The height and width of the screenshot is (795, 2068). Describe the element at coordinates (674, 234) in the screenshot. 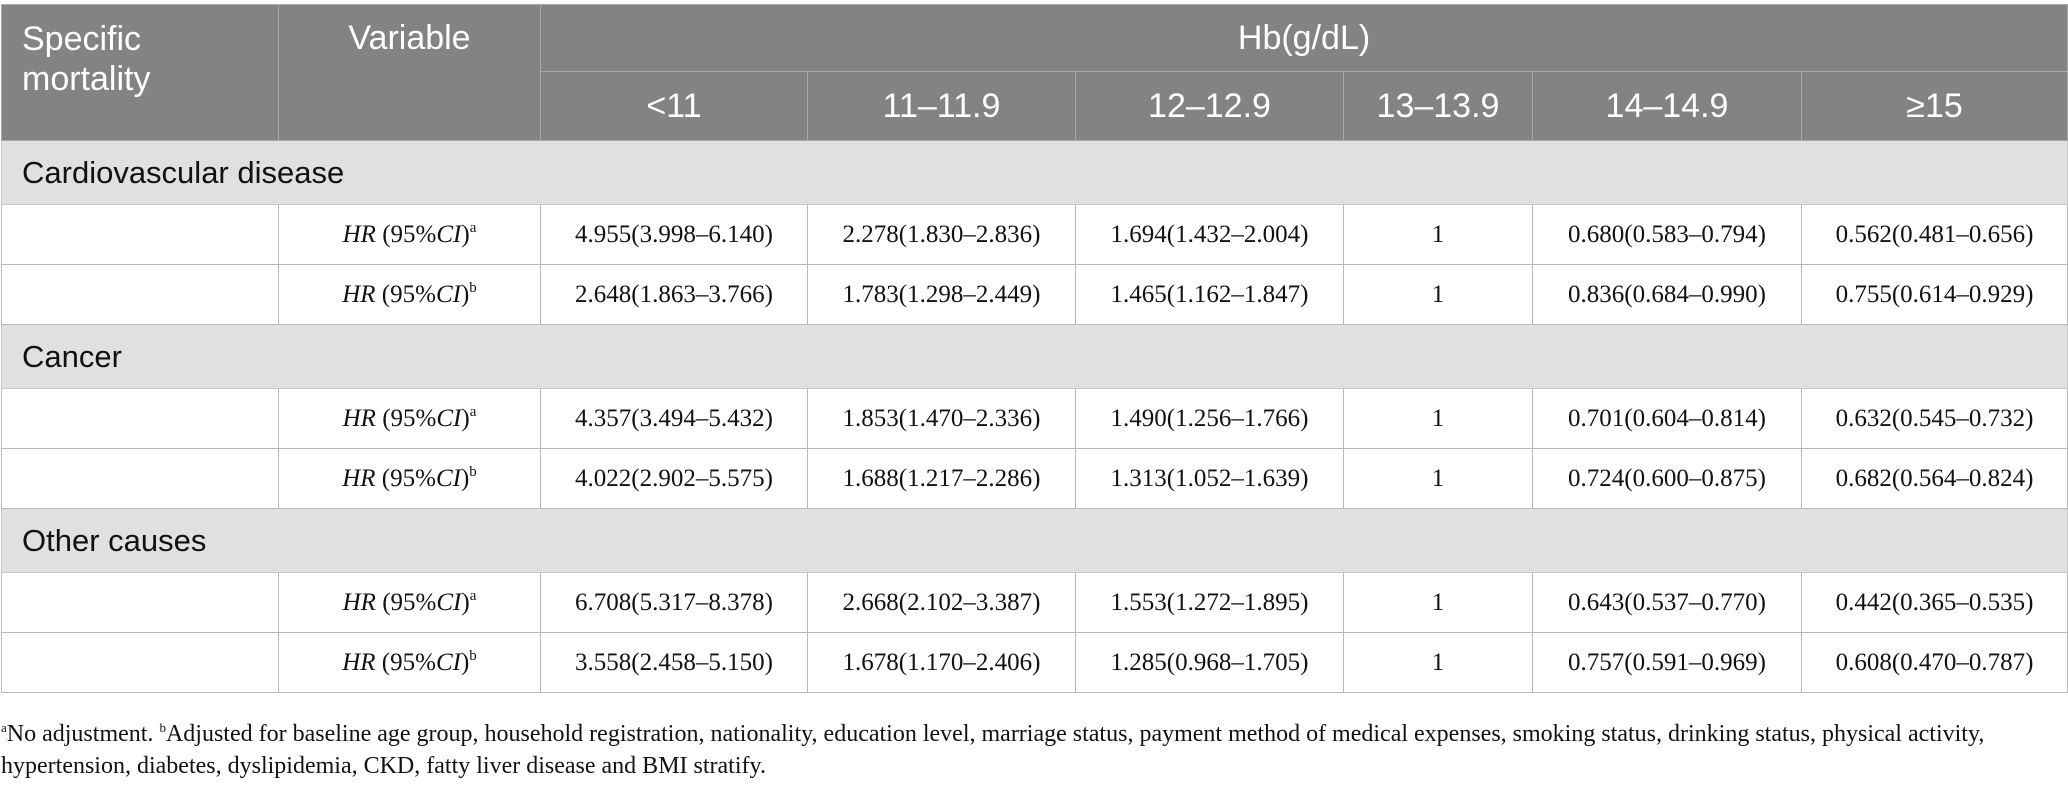

I see `hr-value-cell: 4.955(3.998–6.140)` at that location.